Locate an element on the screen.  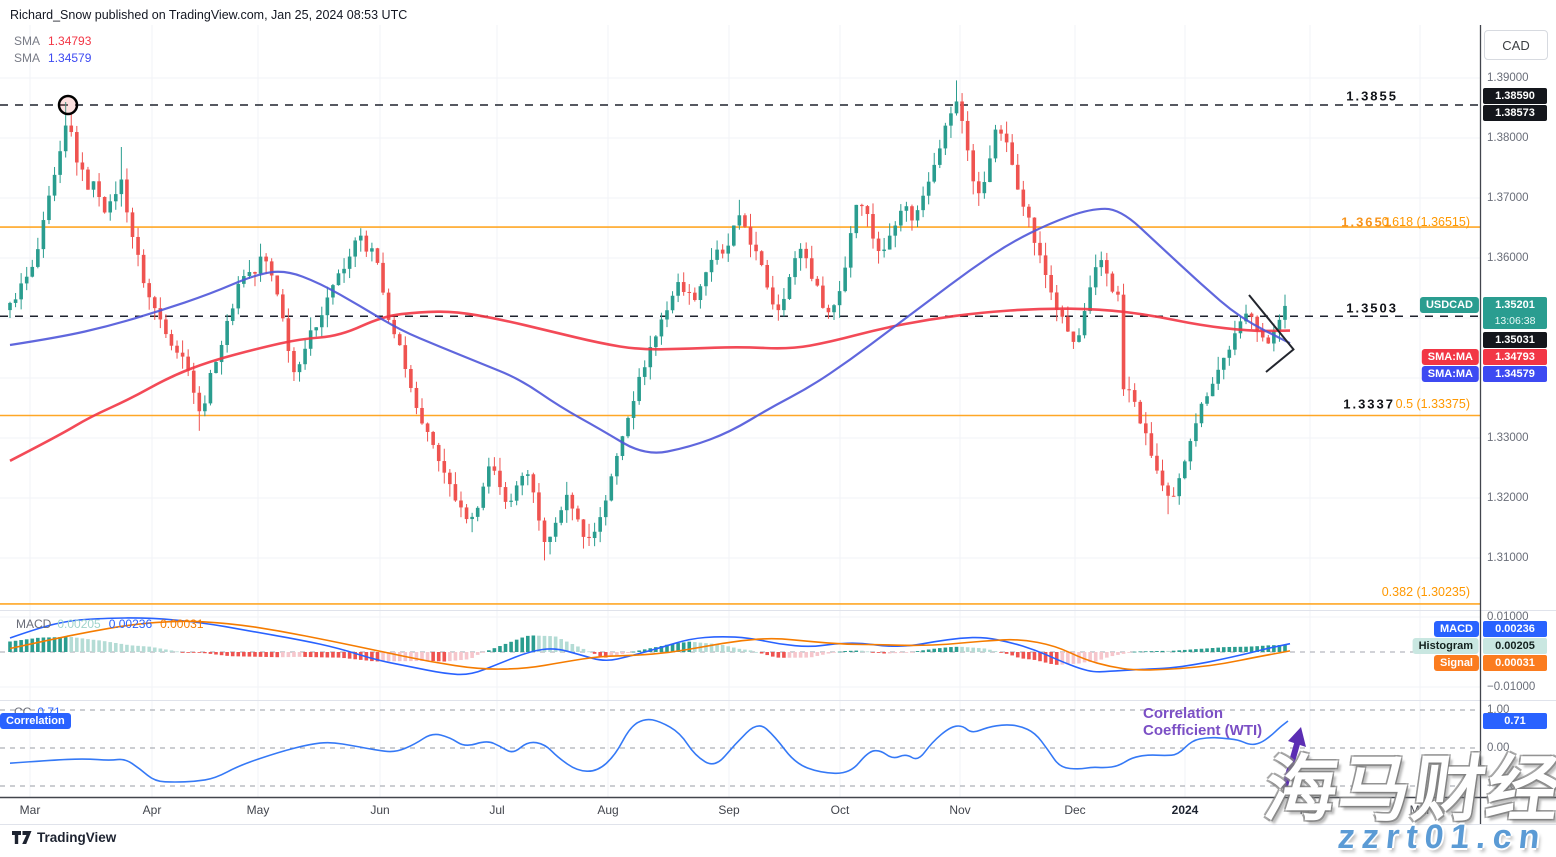
price-badge: 1.34793 is located at coordinates (1515, 357).